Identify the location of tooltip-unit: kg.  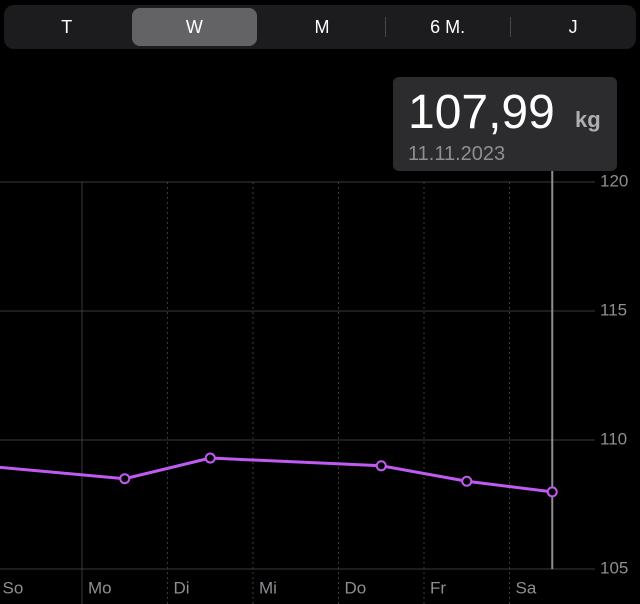
(588, 119).